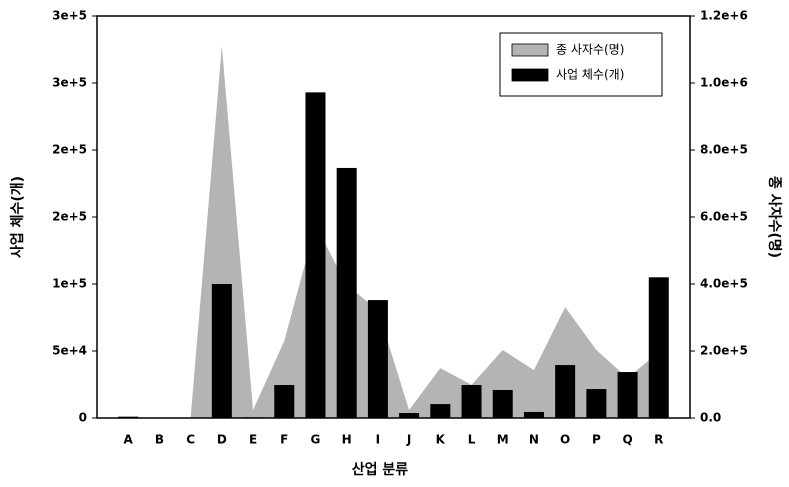 This screenshot has width=789, height=487. Describe the element at coordinates (18, 217) in the screenshot. I see `y-axis-title: 사업 체수(개)` at that location.